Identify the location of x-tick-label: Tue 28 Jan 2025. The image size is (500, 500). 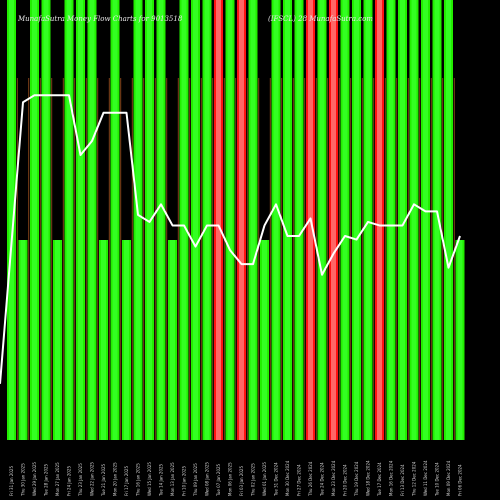
(46, 480).